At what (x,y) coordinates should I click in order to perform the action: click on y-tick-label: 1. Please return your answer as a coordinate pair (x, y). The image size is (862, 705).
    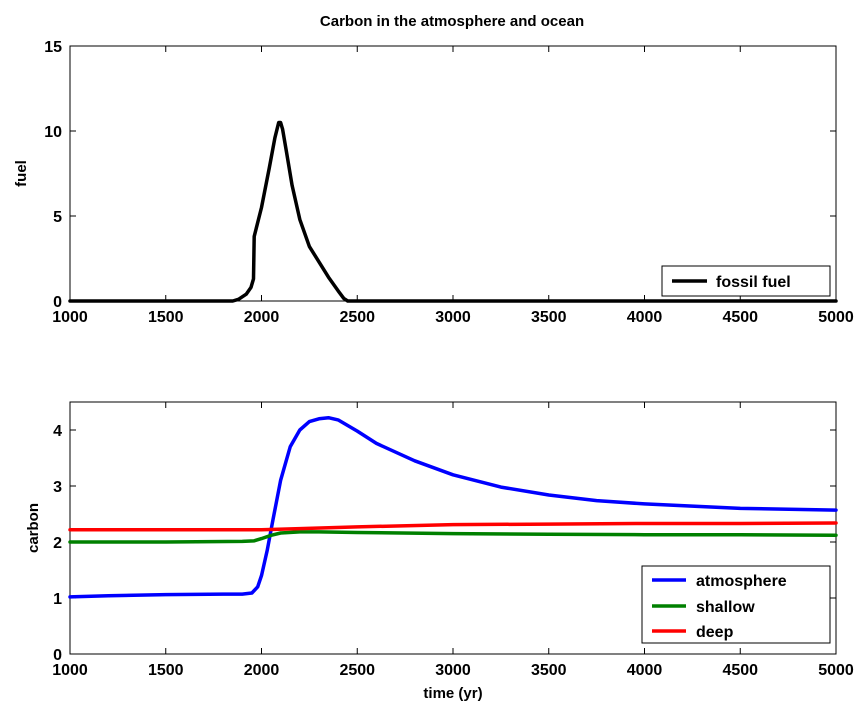
    Looking at the image, I should click on (57, 599).